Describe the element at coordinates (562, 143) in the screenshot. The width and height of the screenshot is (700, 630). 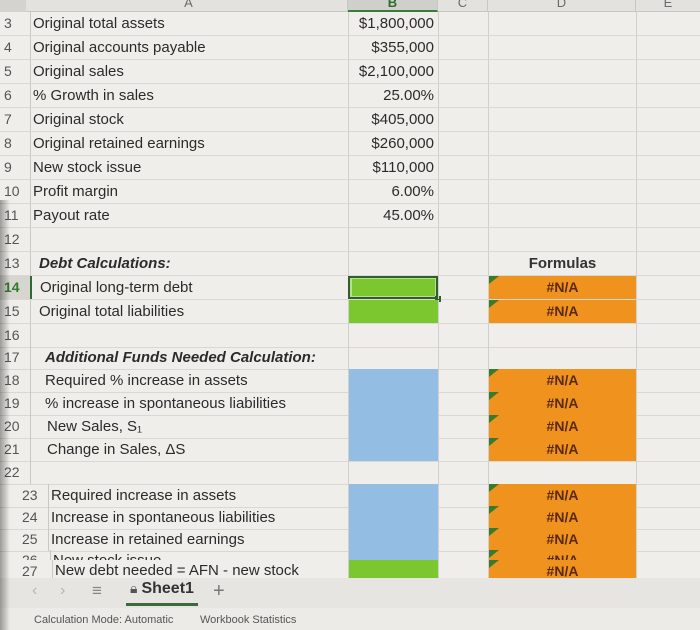
I see `cell-d8` at that location.